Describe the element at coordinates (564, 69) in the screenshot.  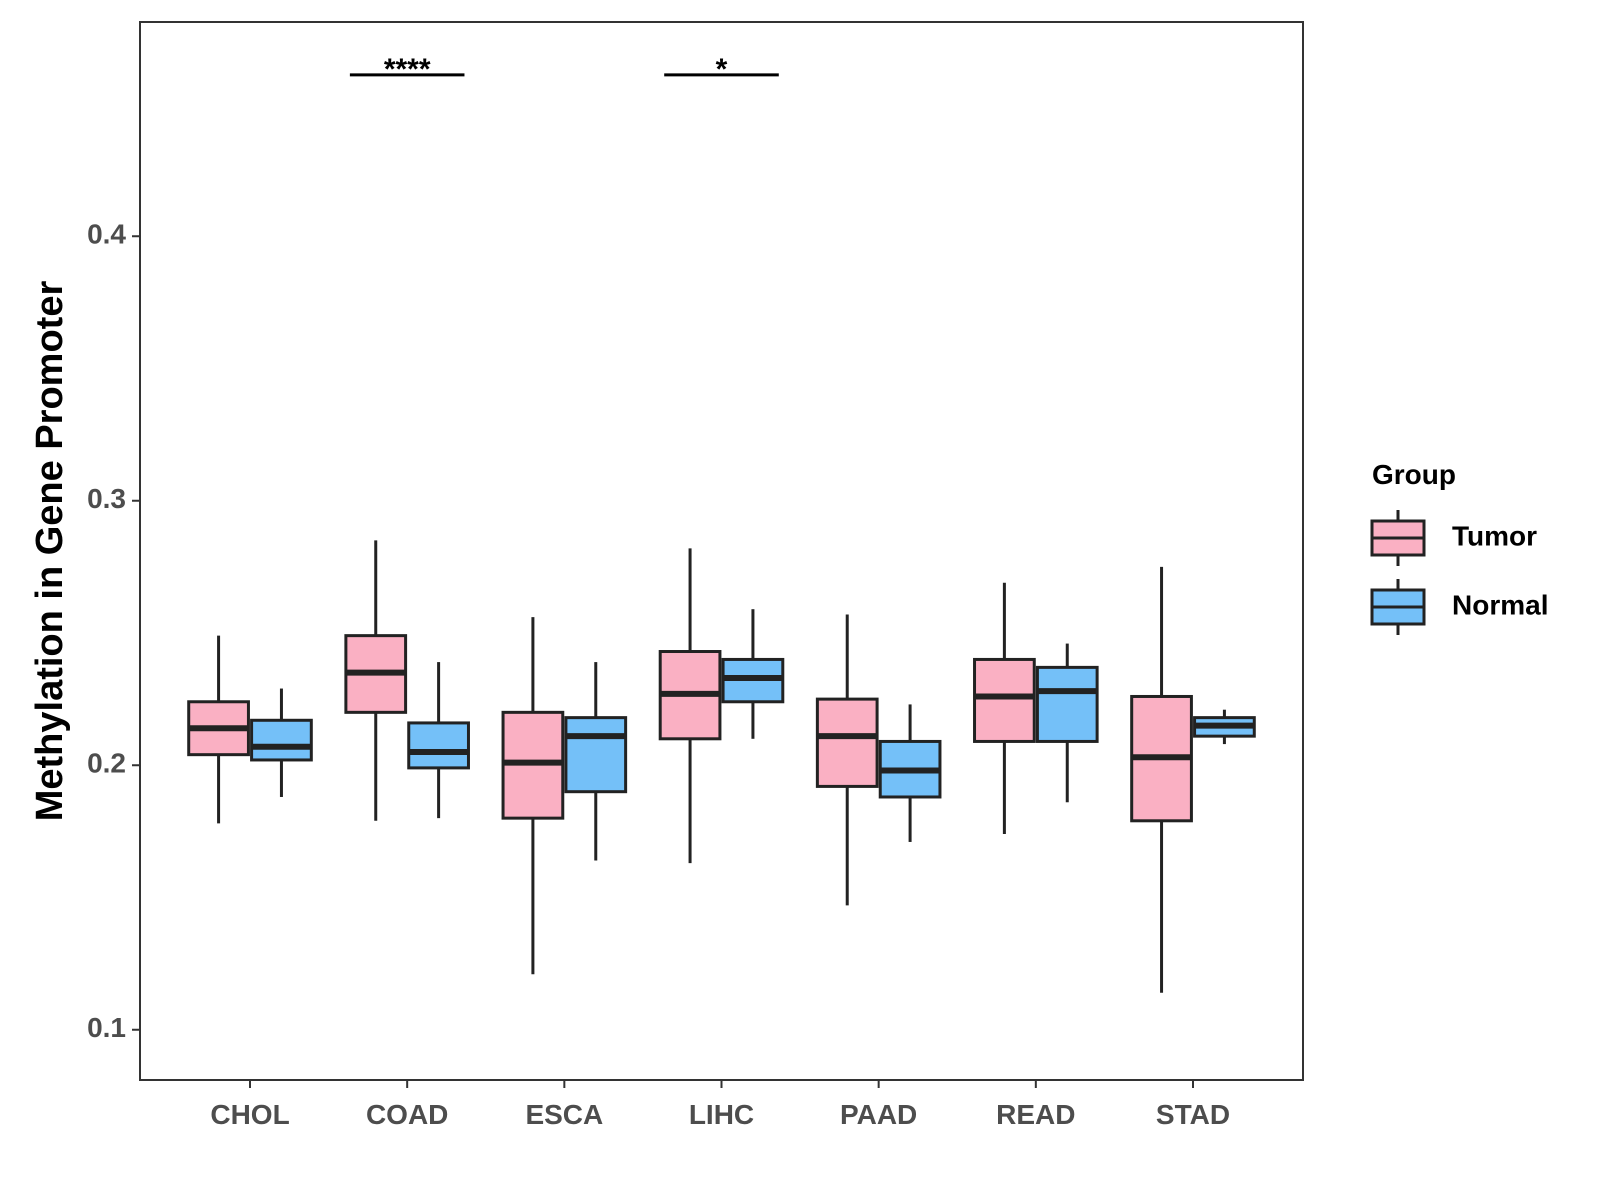
I see `significance-annotations: **** *` at that location.